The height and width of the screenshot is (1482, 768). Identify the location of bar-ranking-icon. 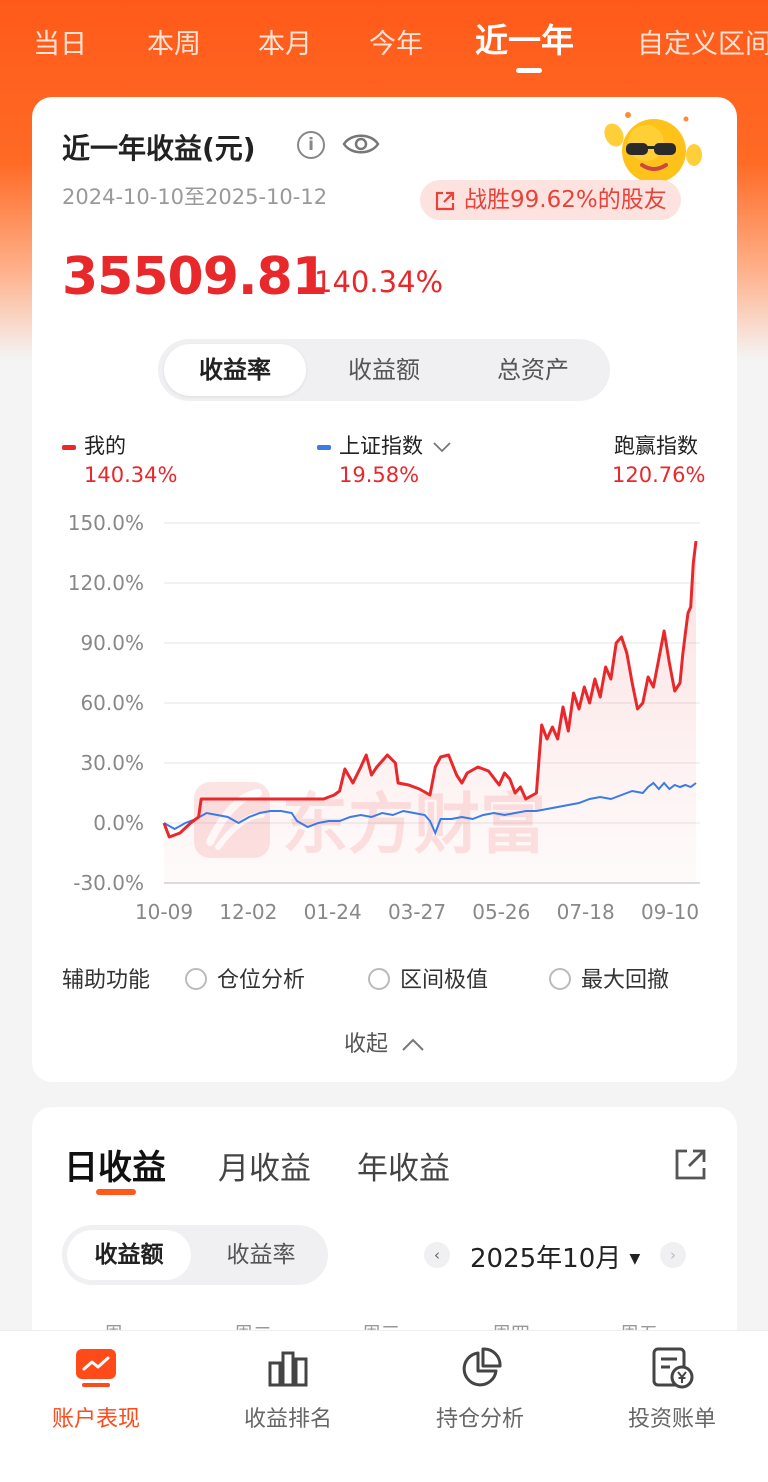
(288, 1369).